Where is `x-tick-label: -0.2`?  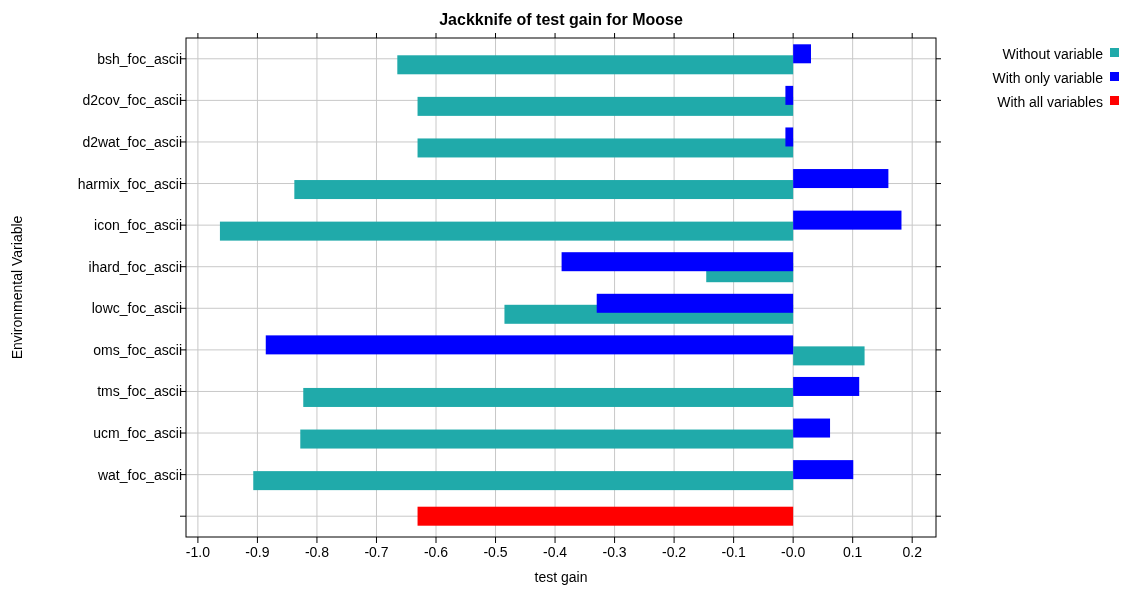 x-tick-label: -0.2 is located at coordinates (674, 552).